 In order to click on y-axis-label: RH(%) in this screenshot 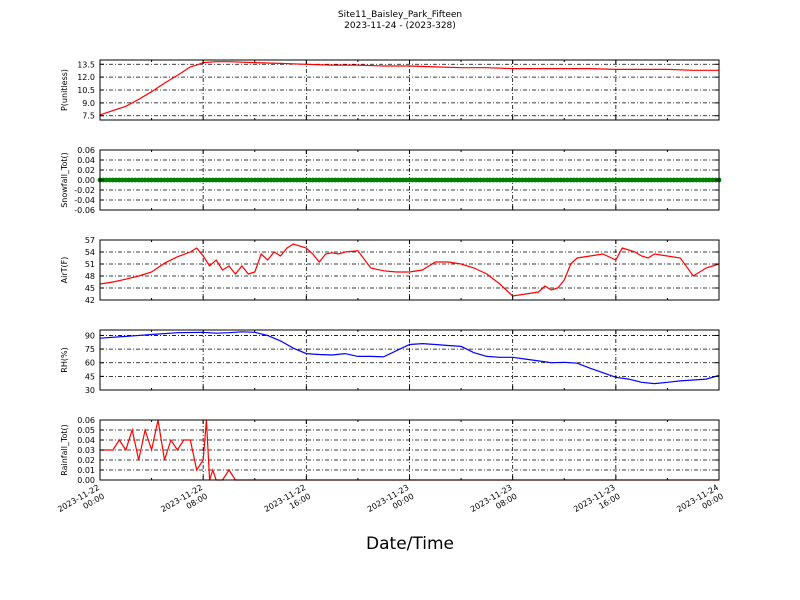, I will do `click(64, 359)`.